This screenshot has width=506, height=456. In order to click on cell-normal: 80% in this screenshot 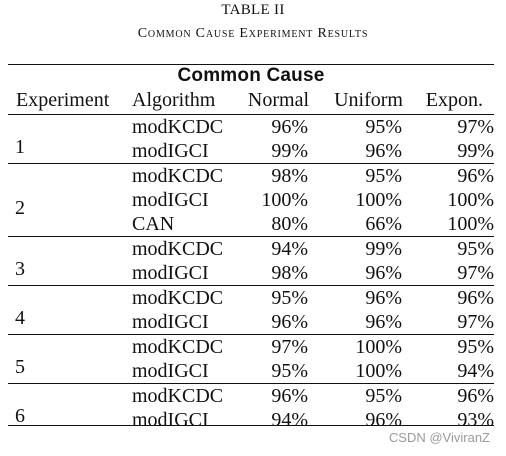, I will do `click(289, 224)`.